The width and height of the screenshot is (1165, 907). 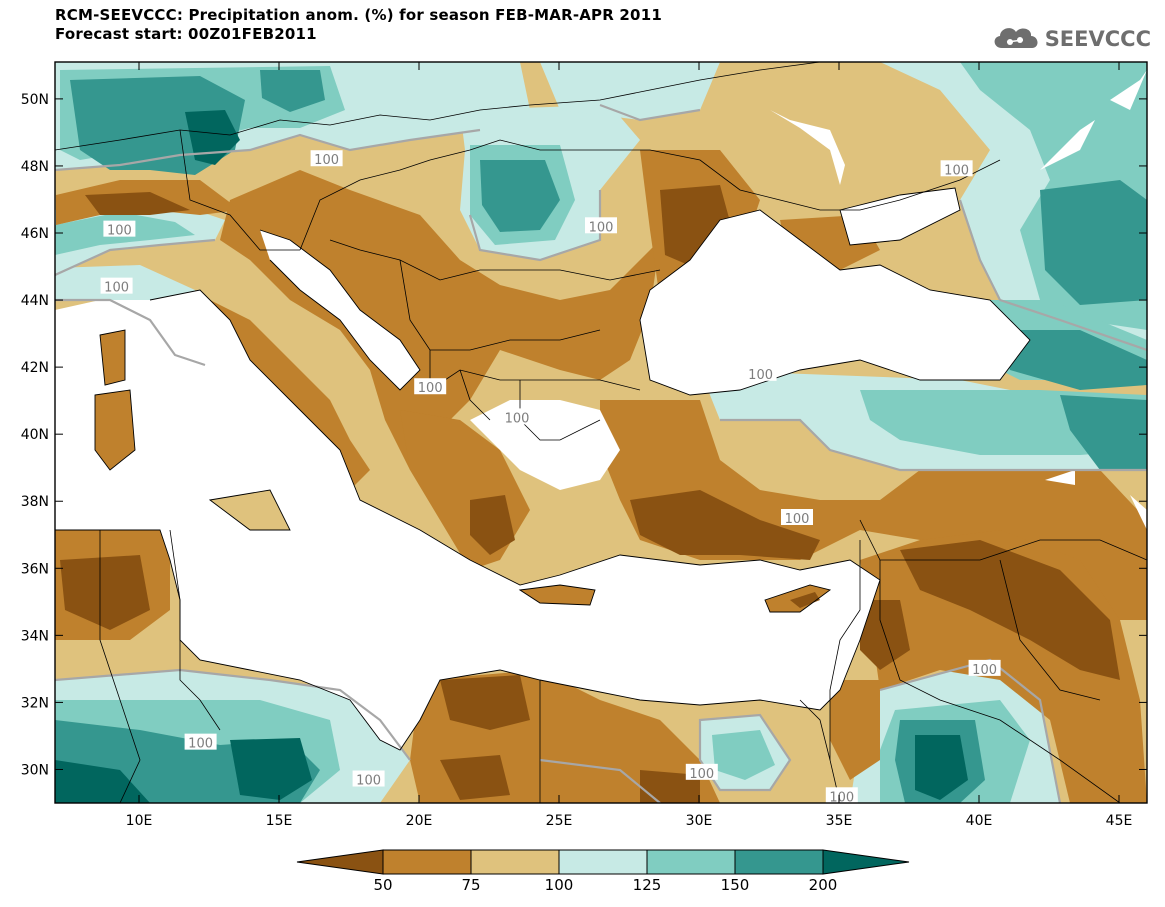 What do you see at coordinates (699, 821) in the screenshot?
I see `lon-tick-label: 30E` at bounding box center [699, 821].